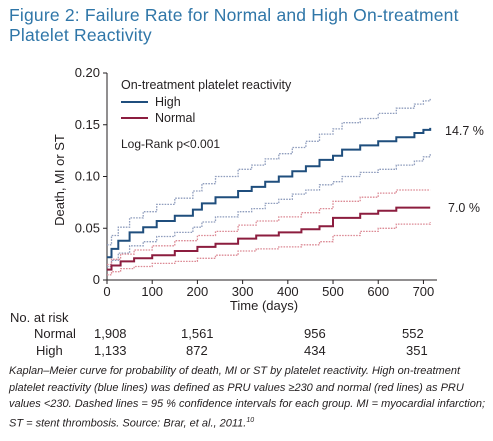 The width and height of the screenshot is (493, 441). What do you see at coordinates (464, 131) in the screenshot?
I see `end-label-high: 14.7 %` at bounding box center [464, 131].